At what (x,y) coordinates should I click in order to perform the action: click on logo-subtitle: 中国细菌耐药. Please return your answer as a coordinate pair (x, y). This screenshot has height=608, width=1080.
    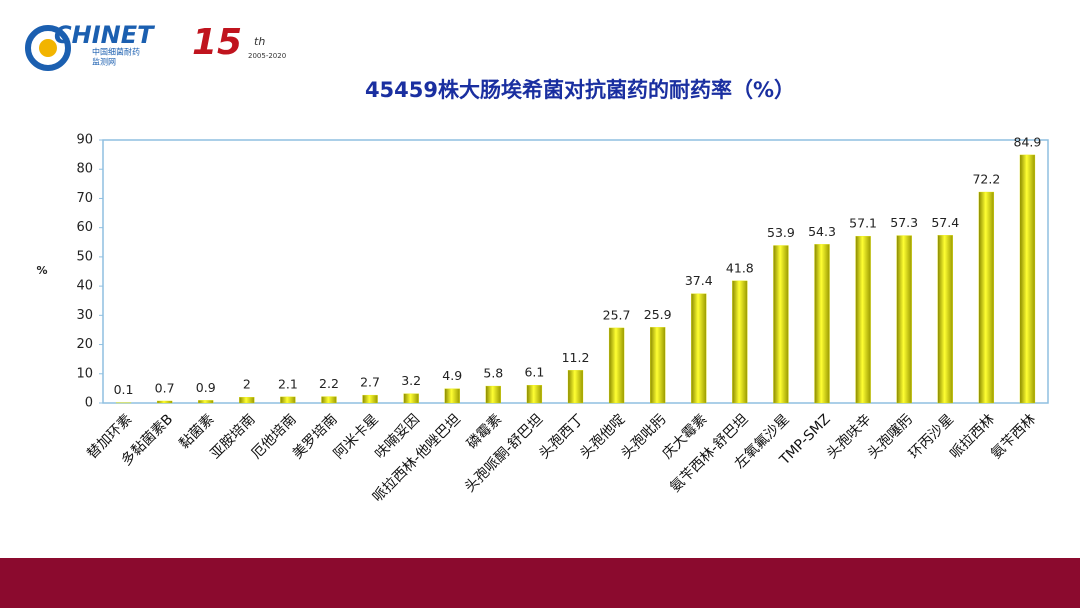
    Looking at the image, I should click on (116, 52).